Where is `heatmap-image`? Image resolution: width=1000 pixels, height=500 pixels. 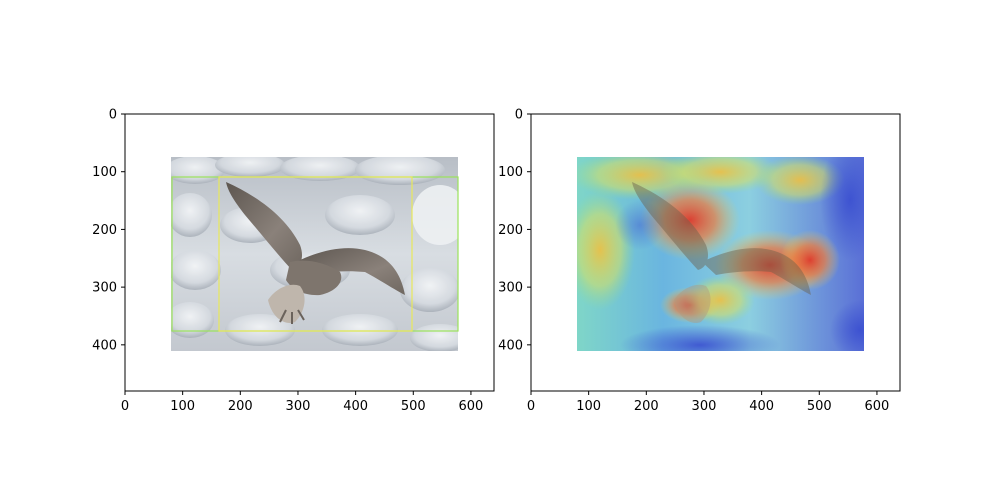
heatmap-image is located at coordinates (720, 254).